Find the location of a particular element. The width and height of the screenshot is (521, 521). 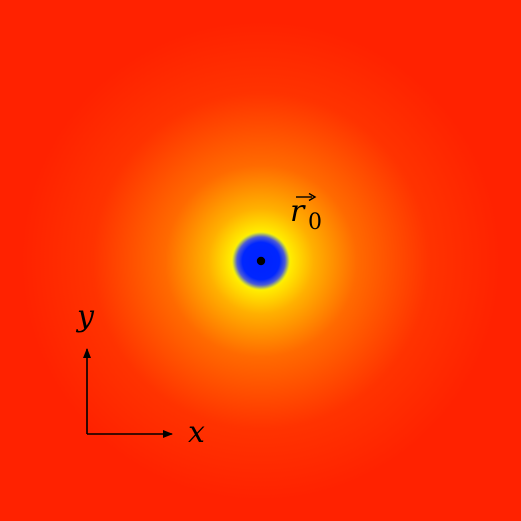

vector-arrow-icon is located at coordinates (312, 197).